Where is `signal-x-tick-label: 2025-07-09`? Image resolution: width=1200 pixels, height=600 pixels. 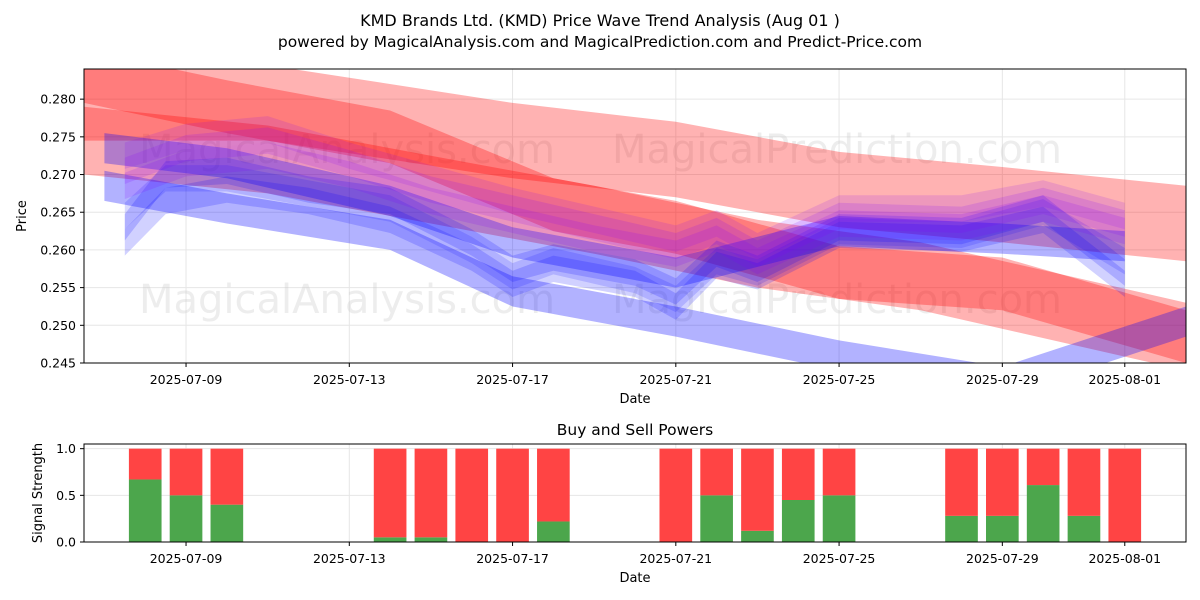
signal-x-tick-label: 2025-07-09 is located at coordinates (186, 558).